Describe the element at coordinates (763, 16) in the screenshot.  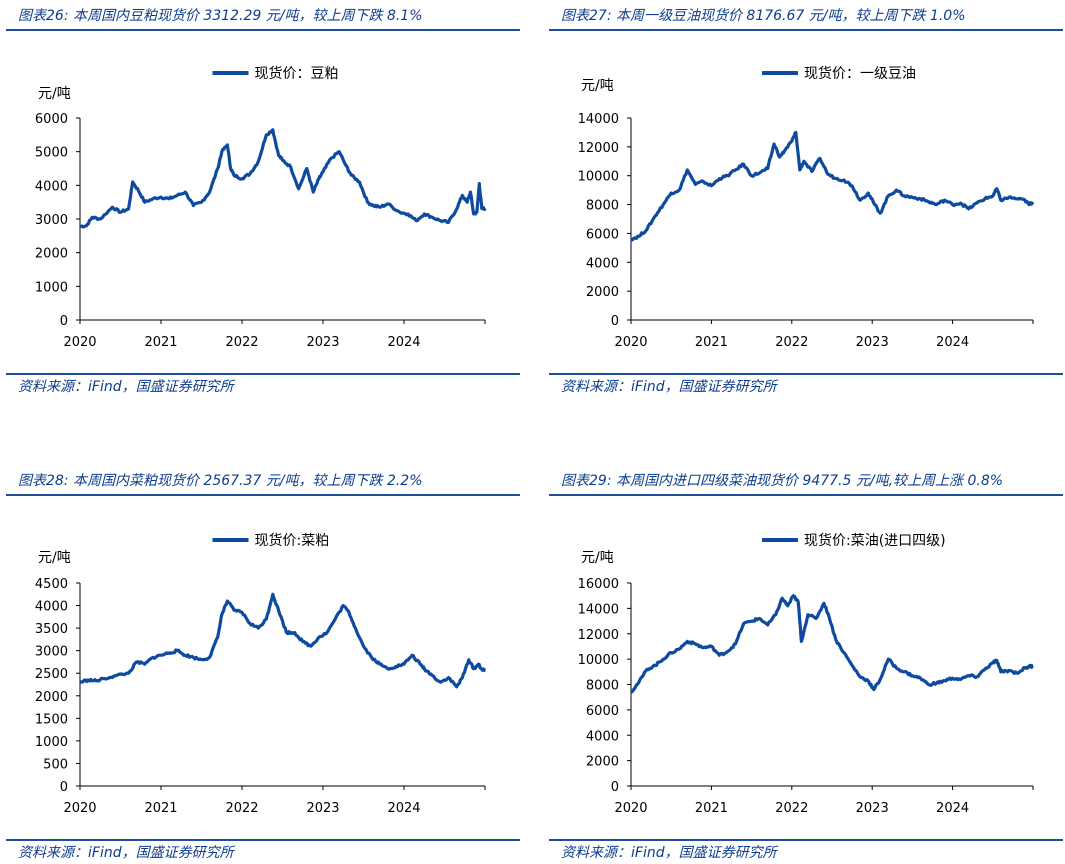
I see `panel-title: 图表27: 本周一级豆油现货价 8176.67 元/吨，较上周下跌 1.0%` at that location.